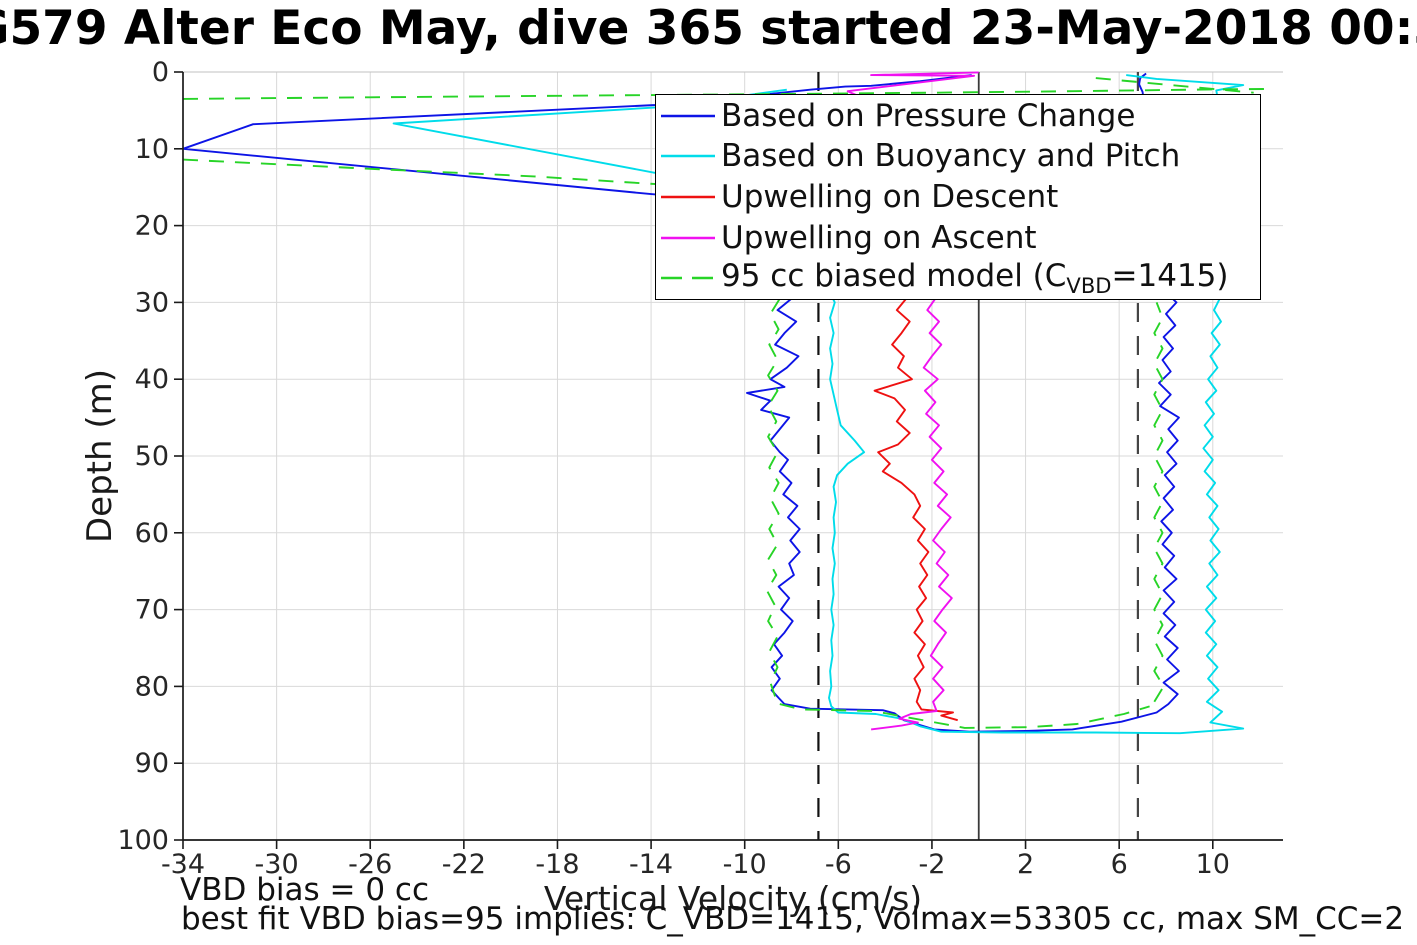 The height and width of the screenshot is (945, 1417). Describe the element at coordinates (733, 898) in the screenshot. I see `x-axis-label: Vertical Velocity (cm/s)` at that location.